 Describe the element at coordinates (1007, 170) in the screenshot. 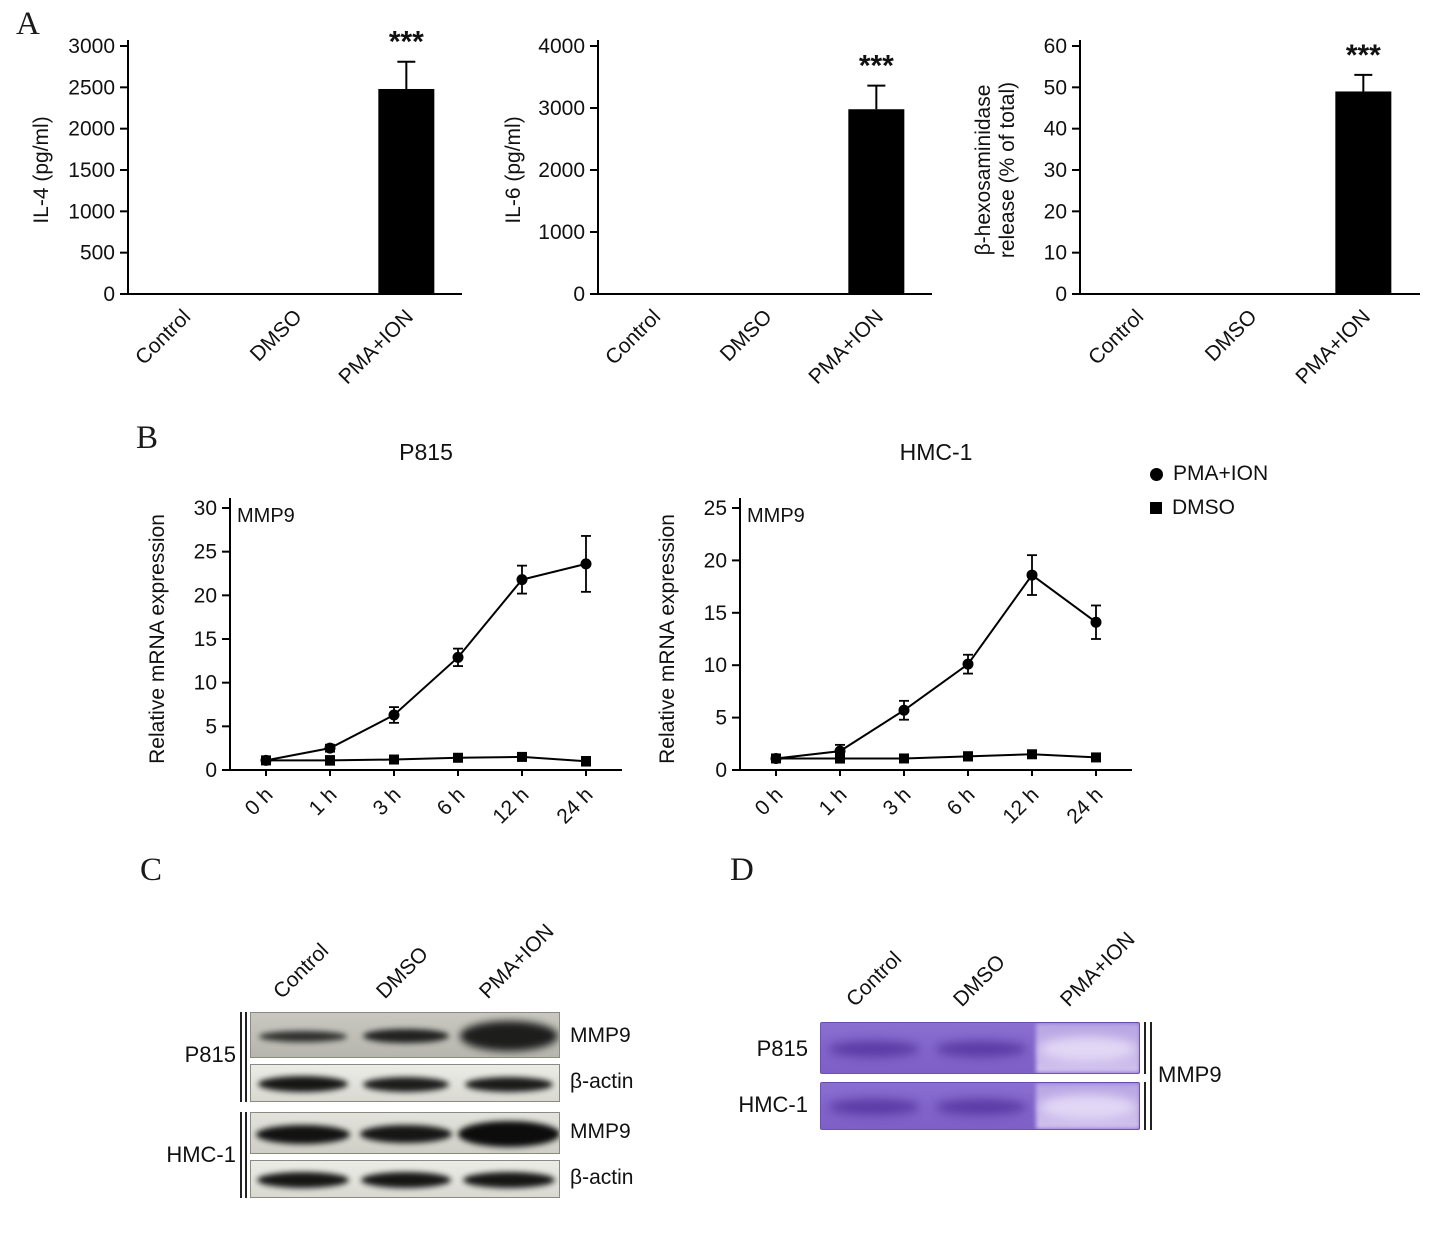

I see `y-axis-title: release (% of total)` at that location.